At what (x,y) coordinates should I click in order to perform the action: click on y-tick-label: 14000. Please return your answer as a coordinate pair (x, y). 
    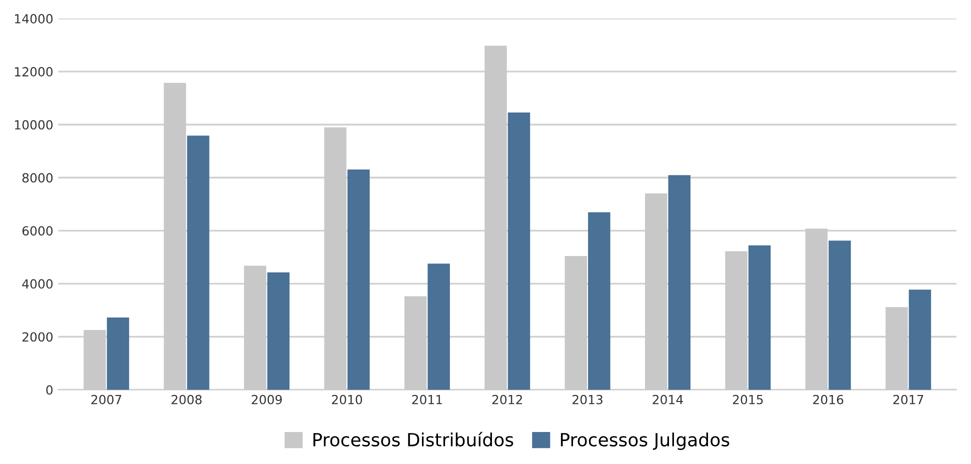
    Looking at the image, I should click on (34, 19).